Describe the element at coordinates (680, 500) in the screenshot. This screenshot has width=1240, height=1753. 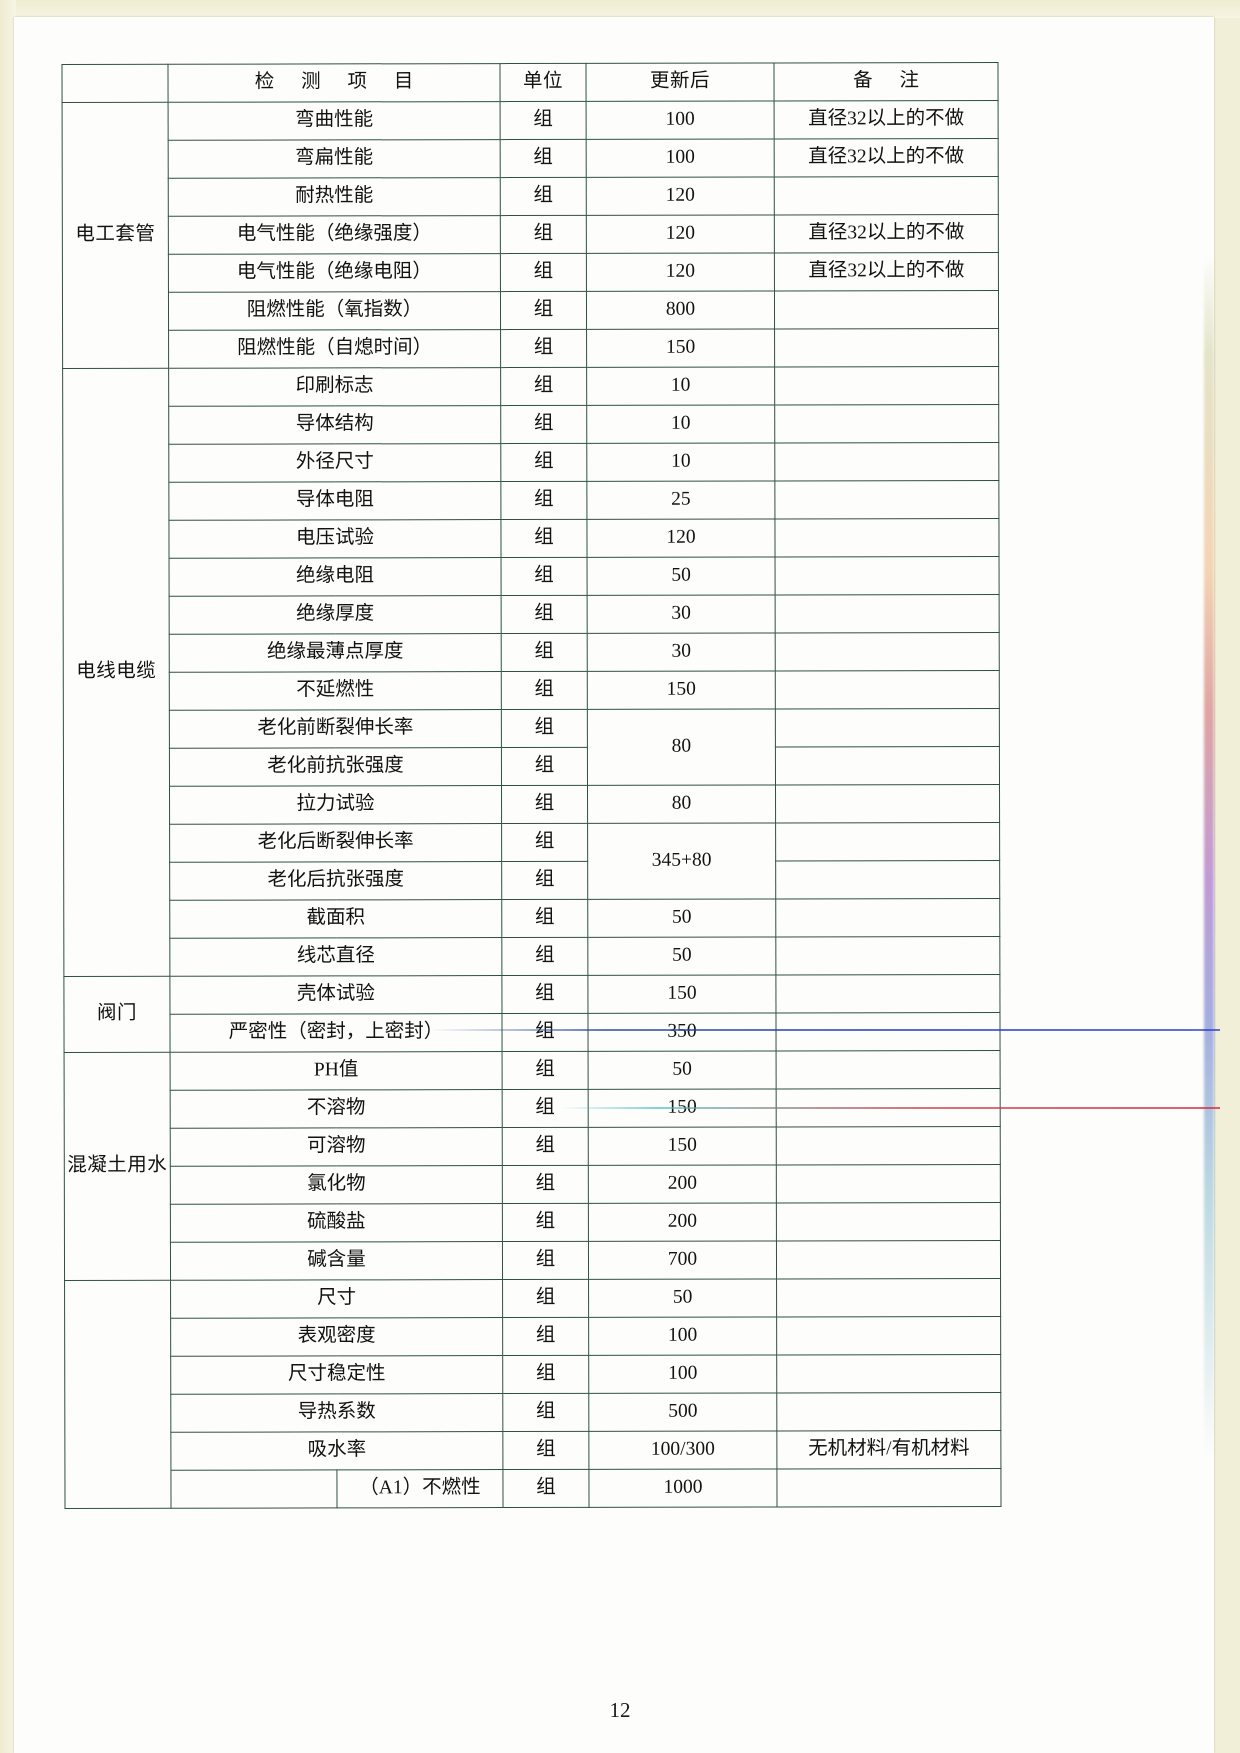
I see `value-cell: 25` at that location.